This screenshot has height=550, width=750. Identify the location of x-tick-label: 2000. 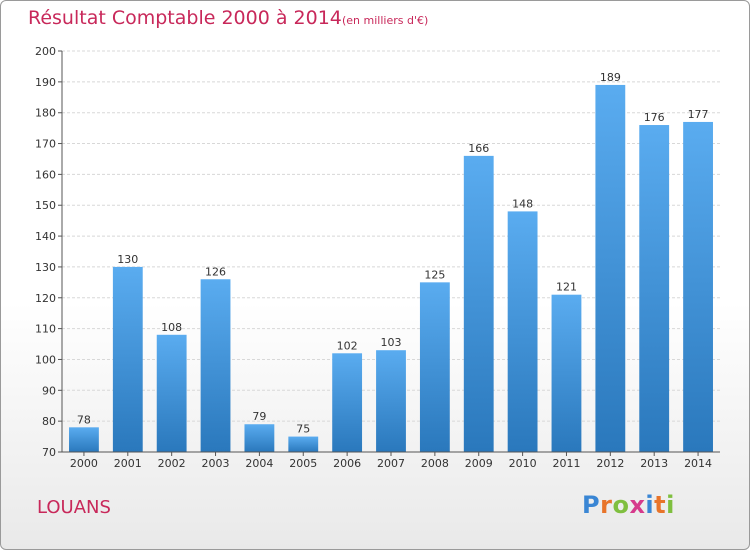
(84, 463).